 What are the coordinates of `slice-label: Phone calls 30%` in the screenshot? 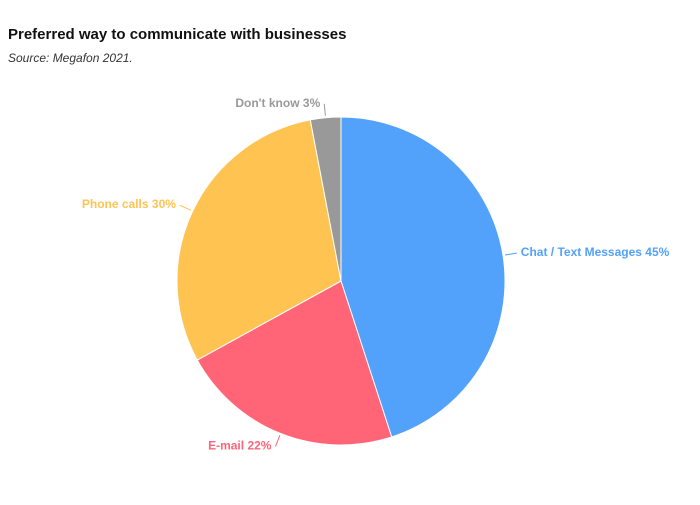 It's located at (129, 204).